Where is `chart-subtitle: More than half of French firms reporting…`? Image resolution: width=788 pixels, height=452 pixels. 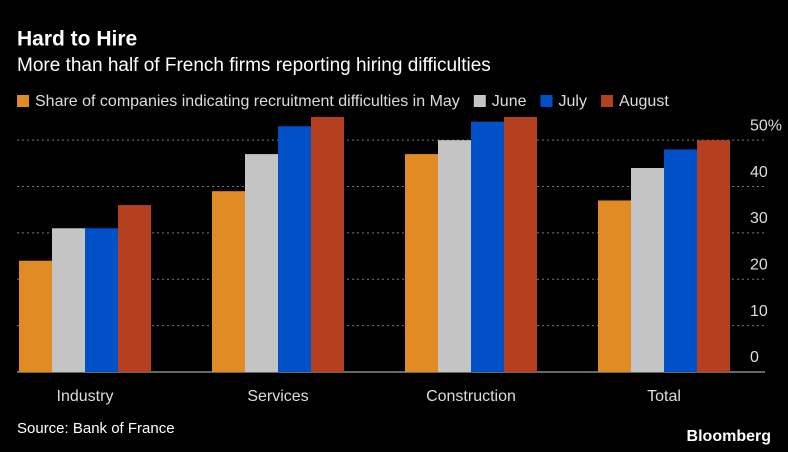
chart-subtitle: More than half of French firms reporting… is located at coordinates (254, 65).